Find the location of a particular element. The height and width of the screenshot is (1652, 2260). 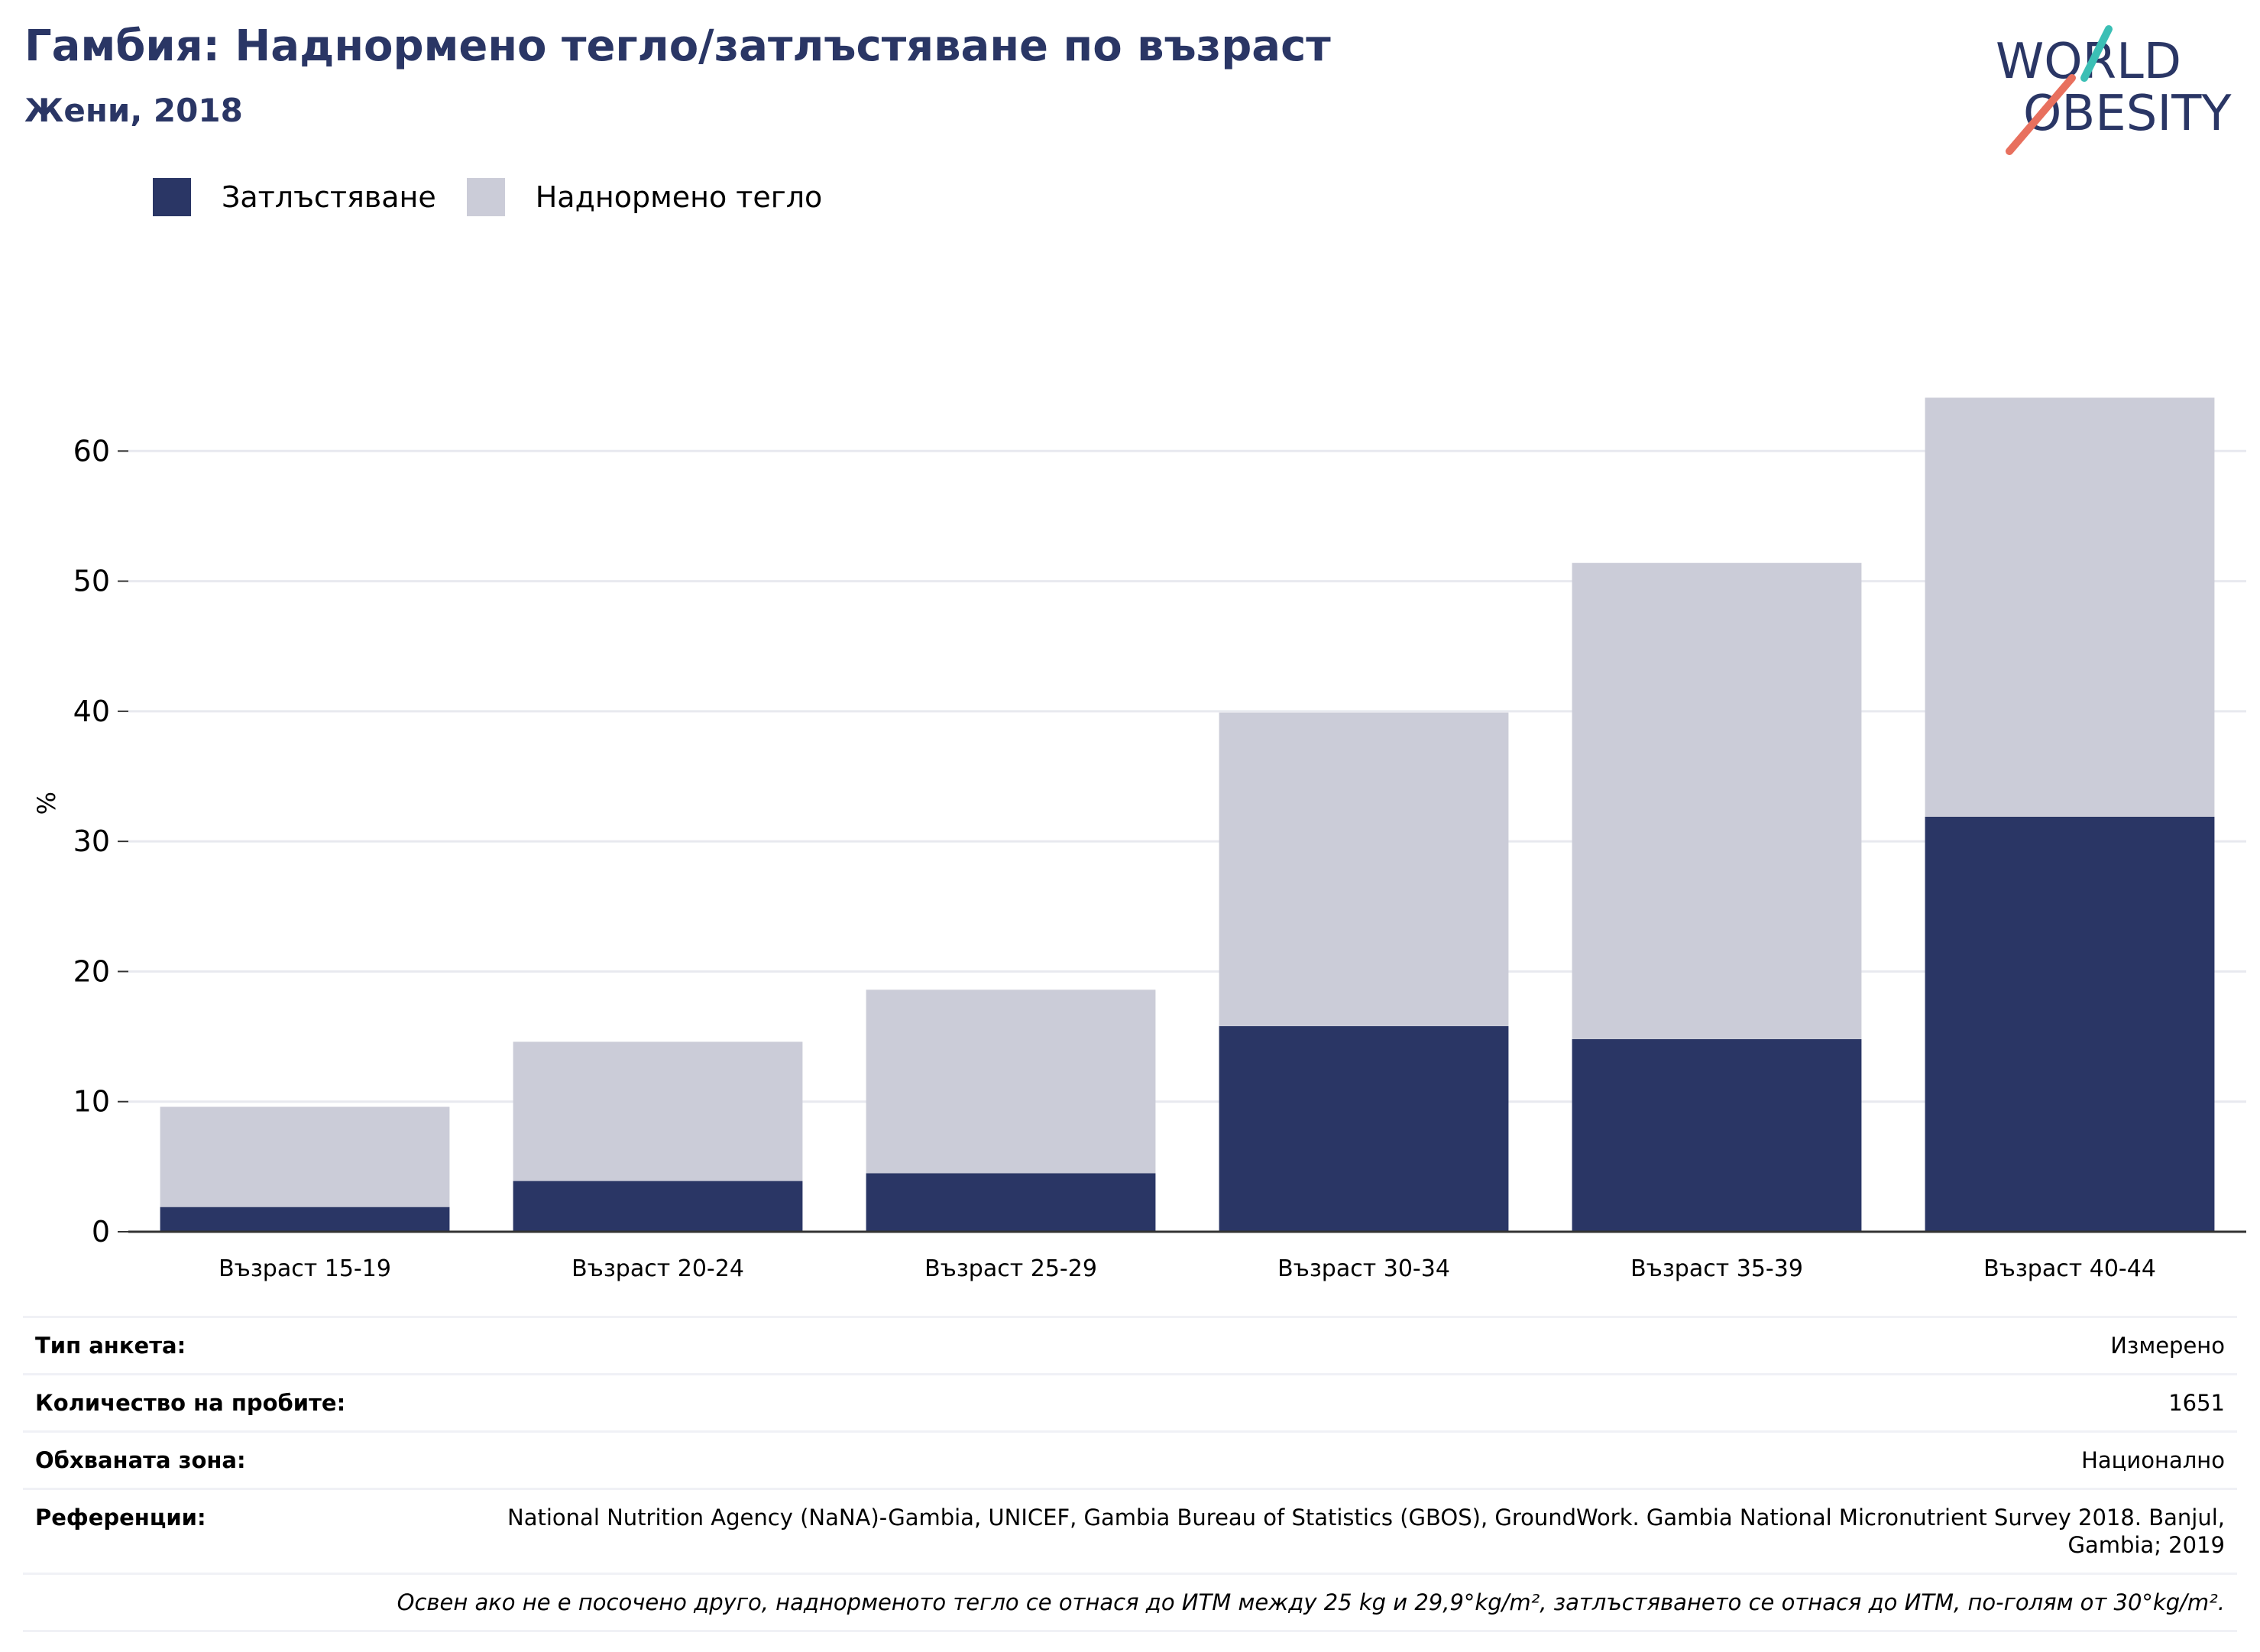

meta-value: 1651 is located at coordinates (2196, 1403).